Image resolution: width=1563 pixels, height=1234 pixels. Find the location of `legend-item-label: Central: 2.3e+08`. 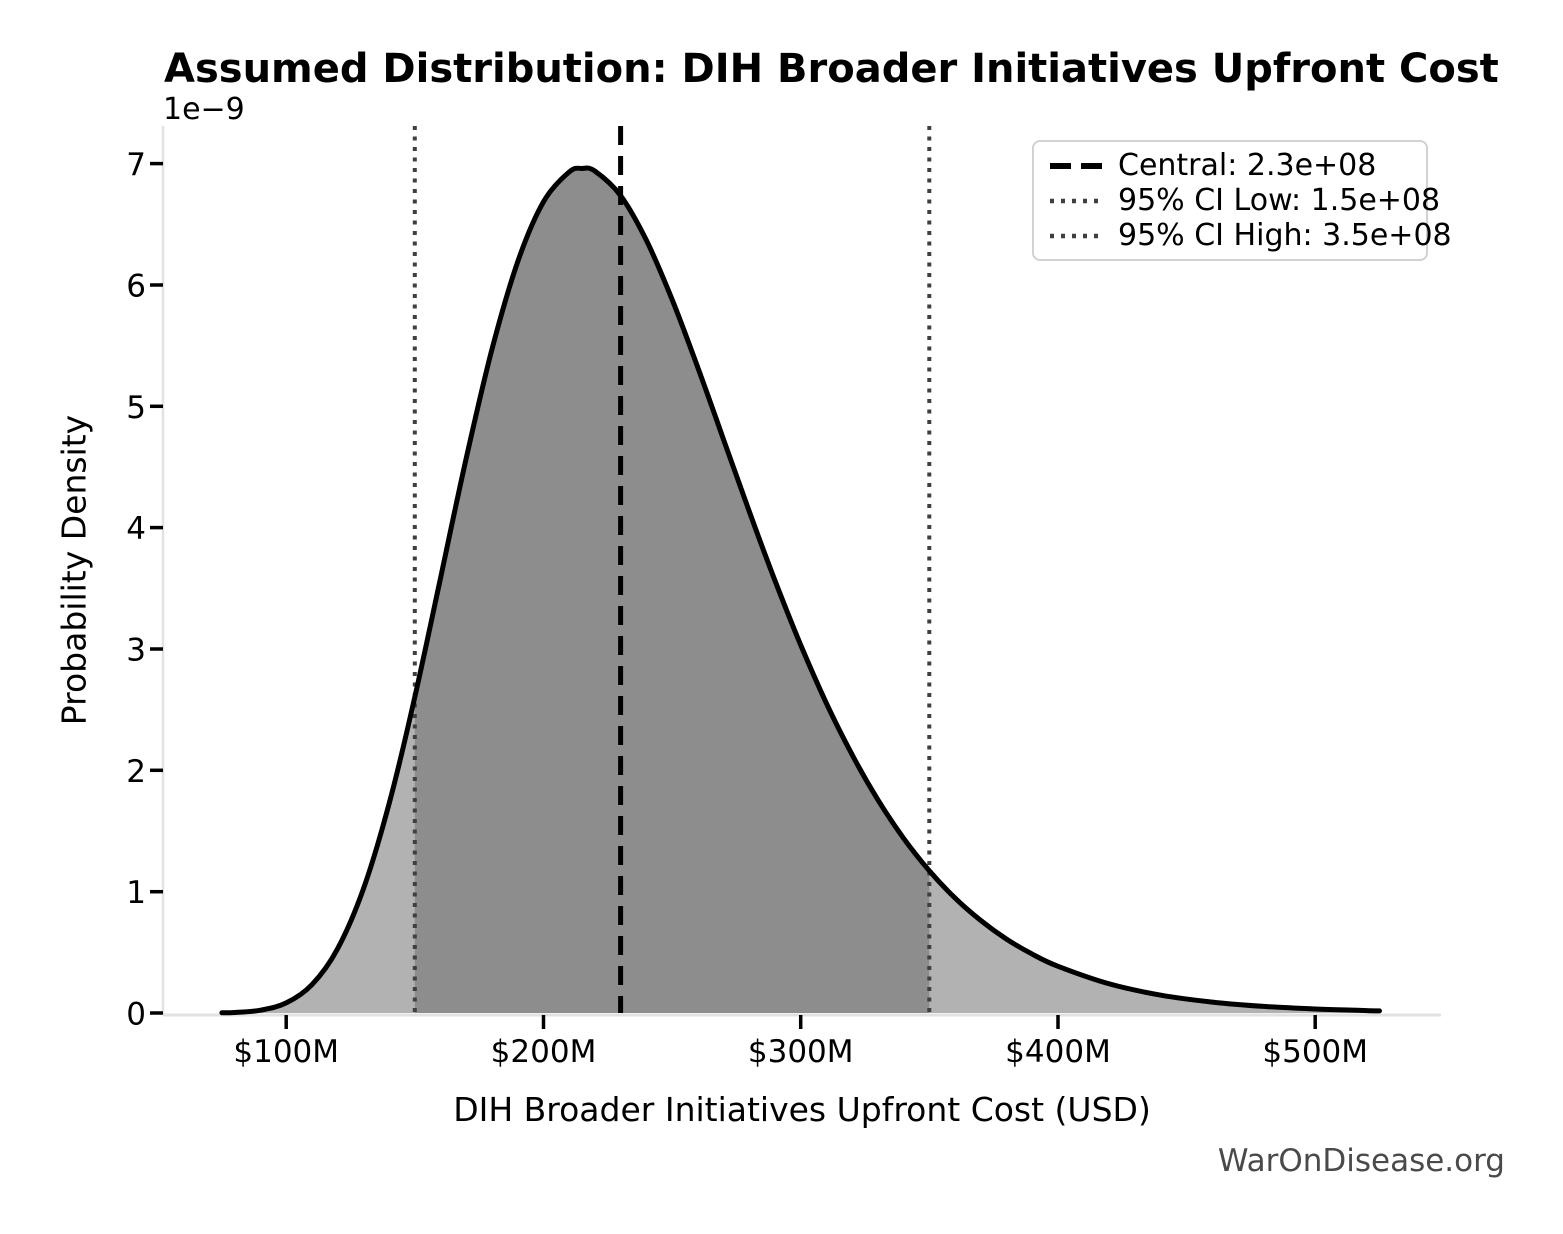

legend-item-label: Central: 2.3e+08 is located at coordinates (1247, 165).